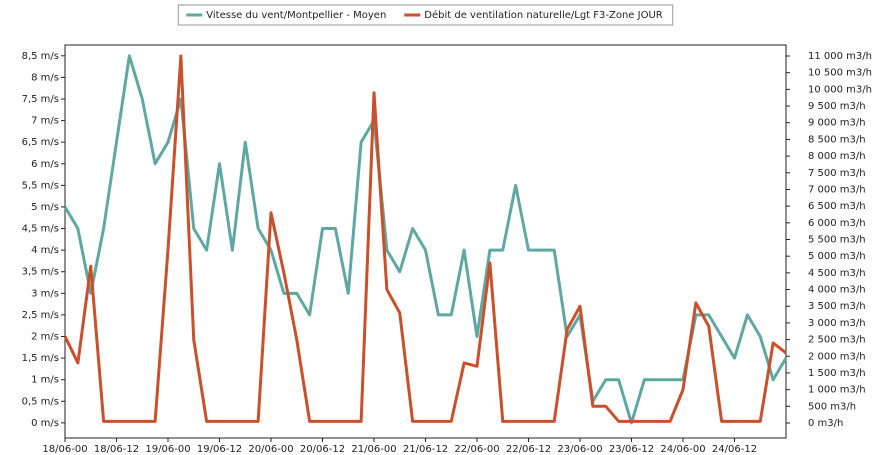 Image resolution: width=889 pixels, height=455 pixels. I want to click on y-tick-label: 5 m/s, so click(45, 207).